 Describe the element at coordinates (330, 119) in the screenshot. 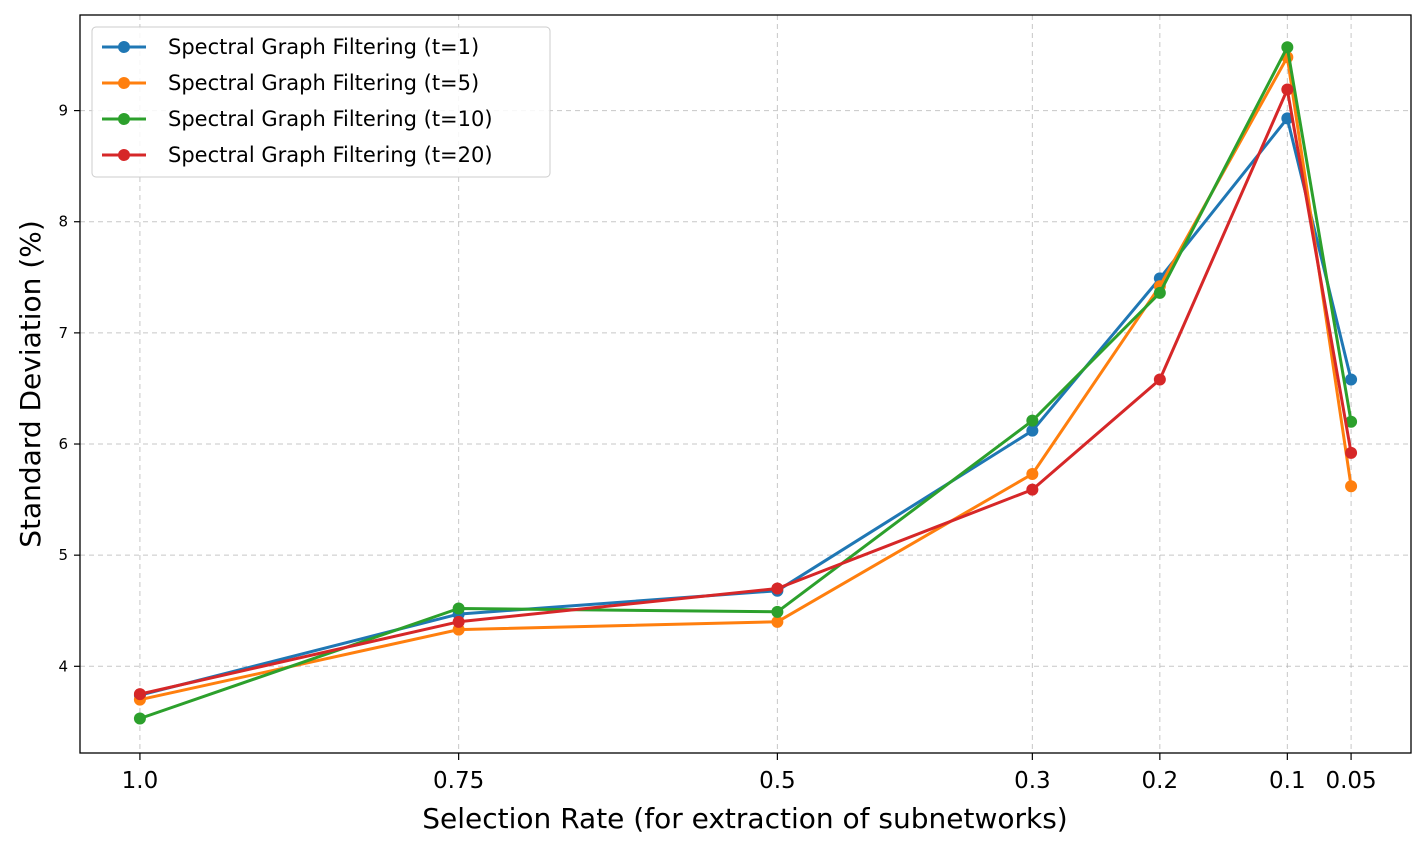

I see `legend-label: Spectral Graph Filtering (t=10)` at that location.